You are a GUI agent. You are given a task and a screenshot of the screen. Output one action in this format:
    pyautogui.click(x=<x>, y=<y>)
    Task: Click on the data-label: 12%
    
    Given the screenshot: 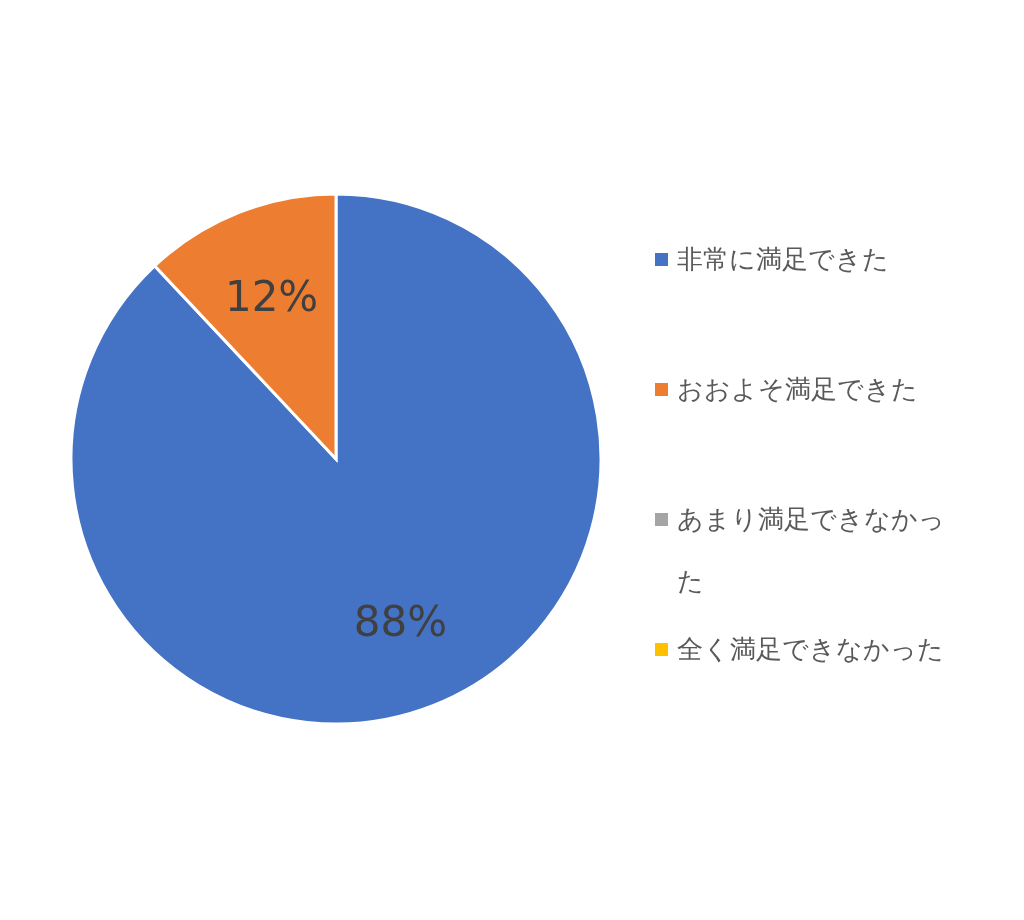 What is the action you would take?
    pyautogui.click(x=271, y=296)
    